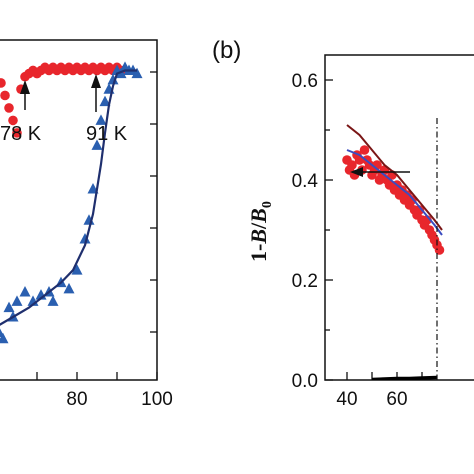  What do you see at coordinates (380, 172) in the screenshot?
I see `panel-b-left-arrow` at bounding box center [380, 172].